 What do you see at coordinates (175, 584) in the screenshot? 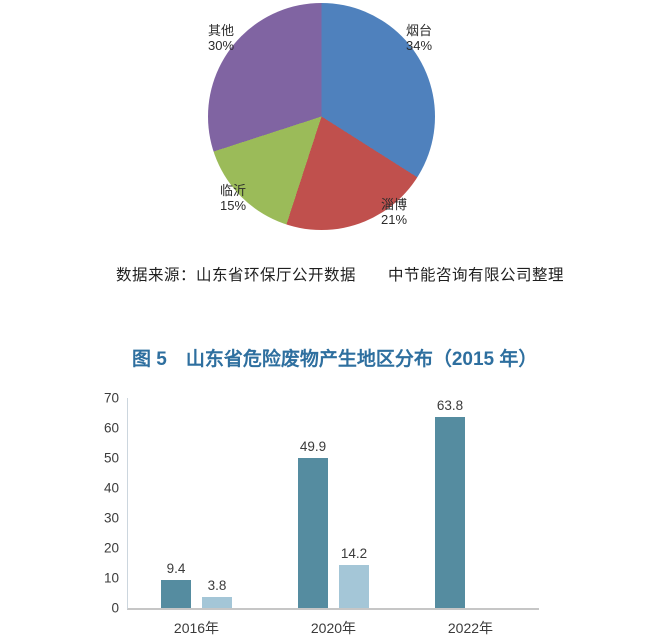
I see `bar: 9.4` at bounding box center [175, 584].